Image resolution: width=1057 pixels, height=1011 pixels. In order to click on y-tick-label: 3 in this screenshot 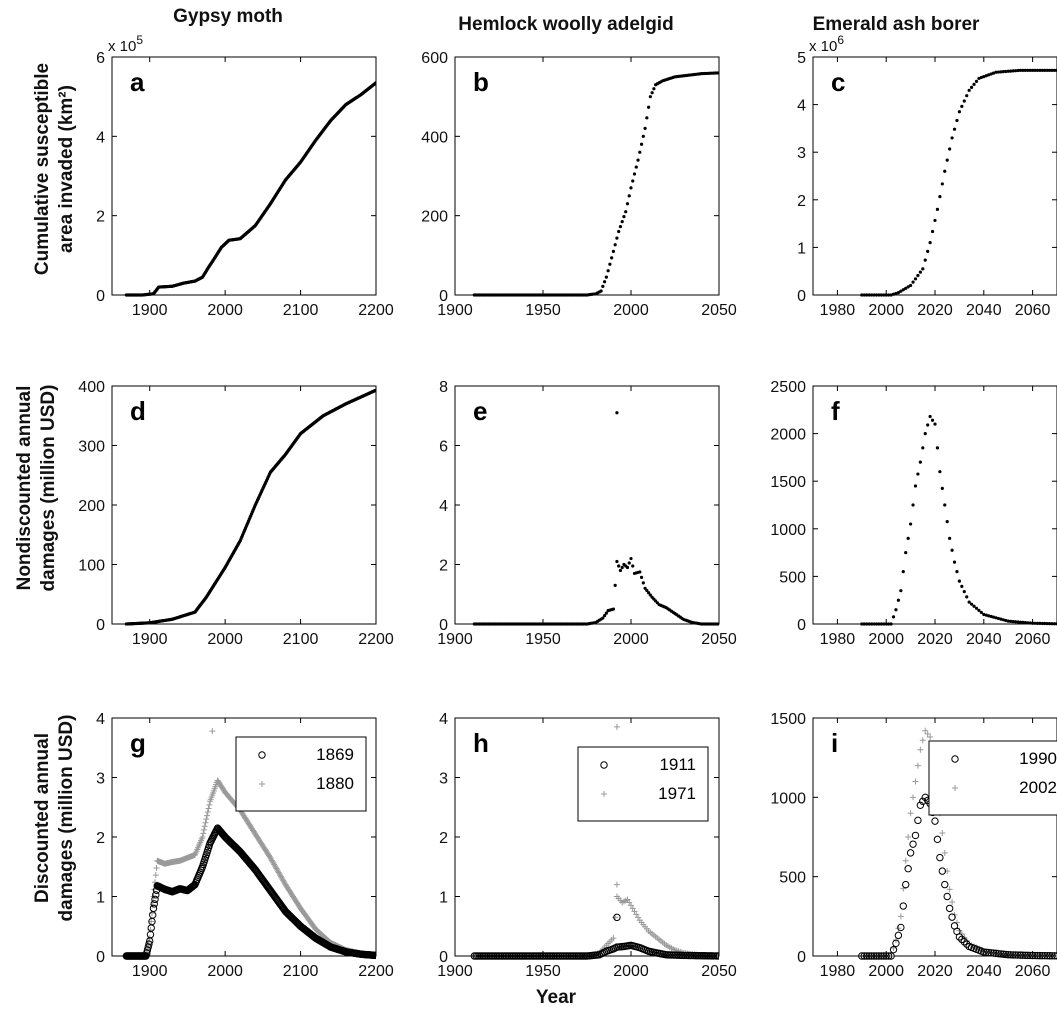, I will do `click(801, 153)`.